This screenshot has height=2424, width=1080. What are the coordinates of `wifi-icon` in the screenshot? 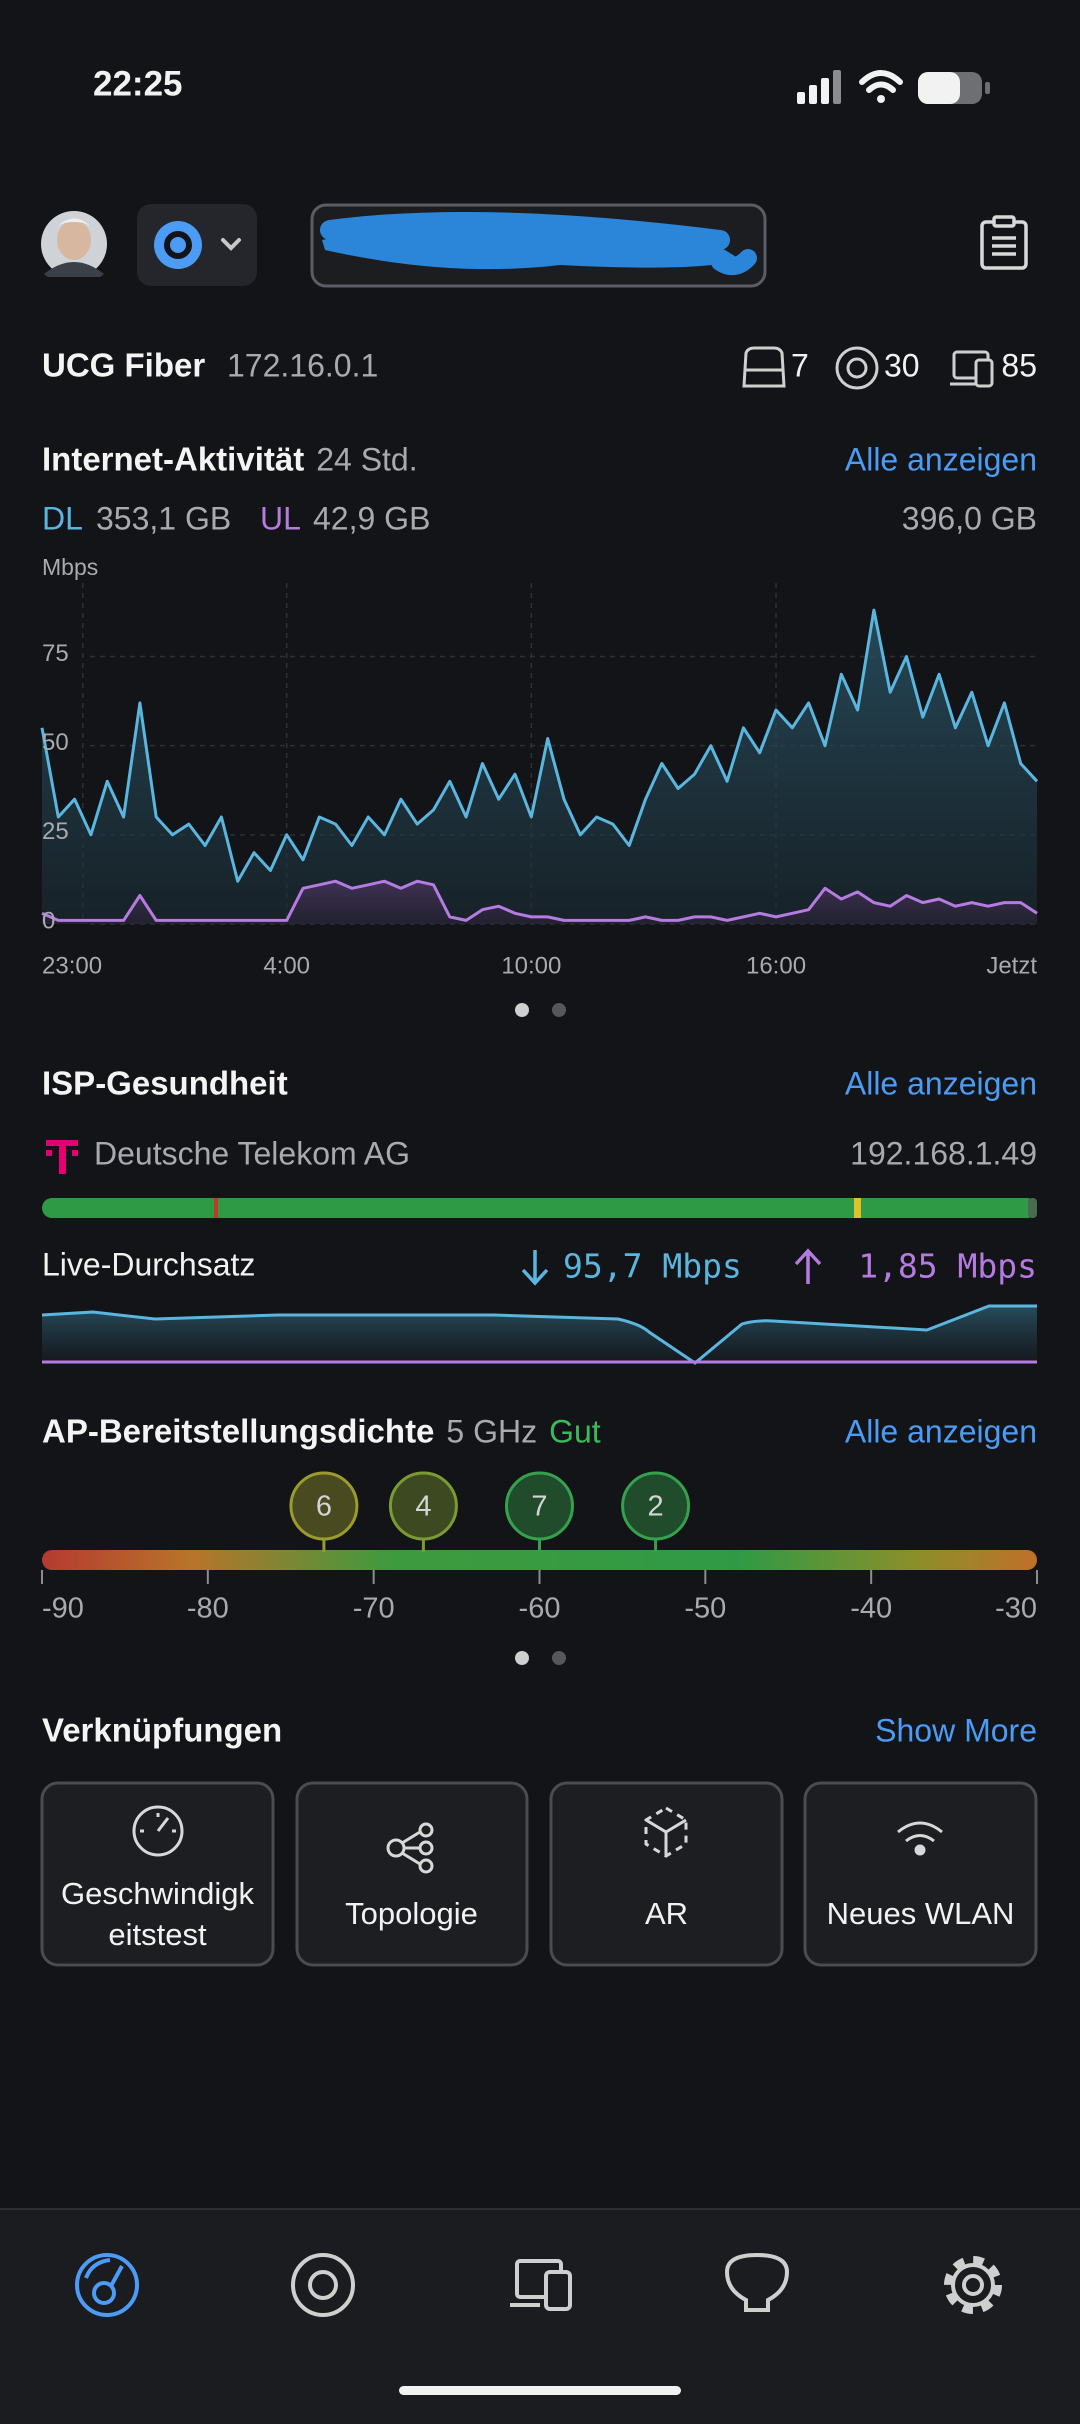 It's located at (881, 86).